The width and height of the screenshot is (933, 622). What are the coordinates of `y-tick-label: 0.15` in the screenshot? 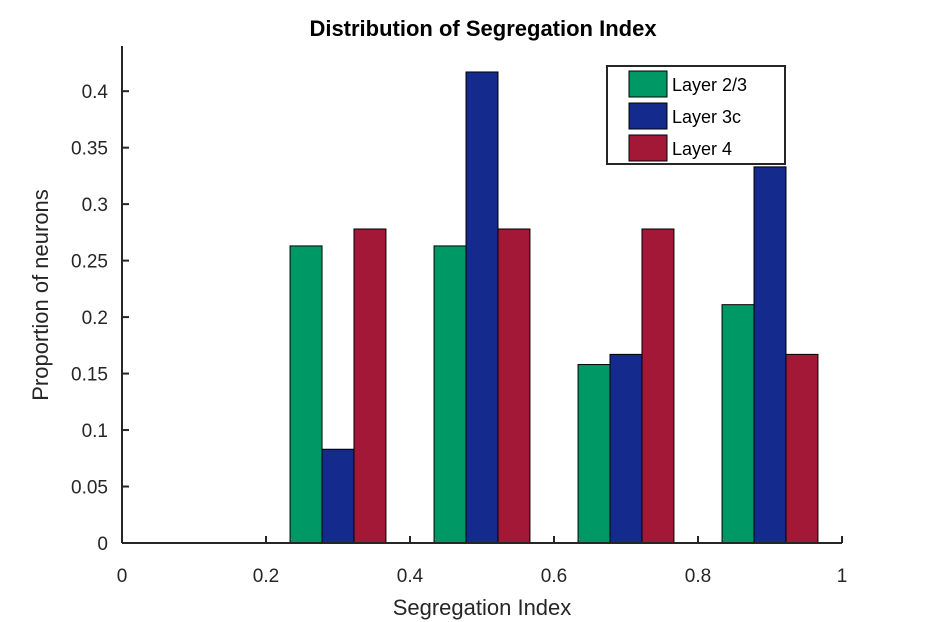 It's located at (89, 375).